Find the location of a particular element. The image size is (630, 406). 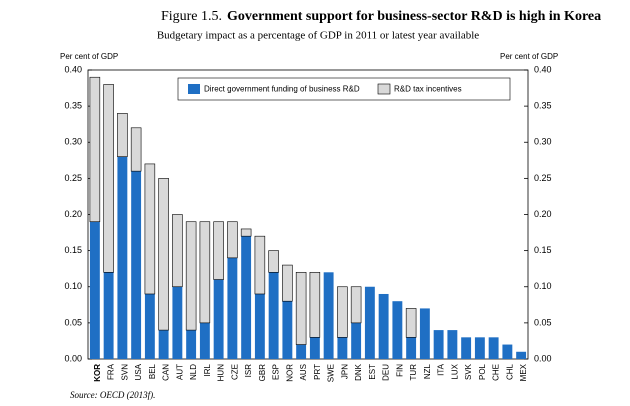

x-tick-label: BEL is located at coordinates (152, 371).